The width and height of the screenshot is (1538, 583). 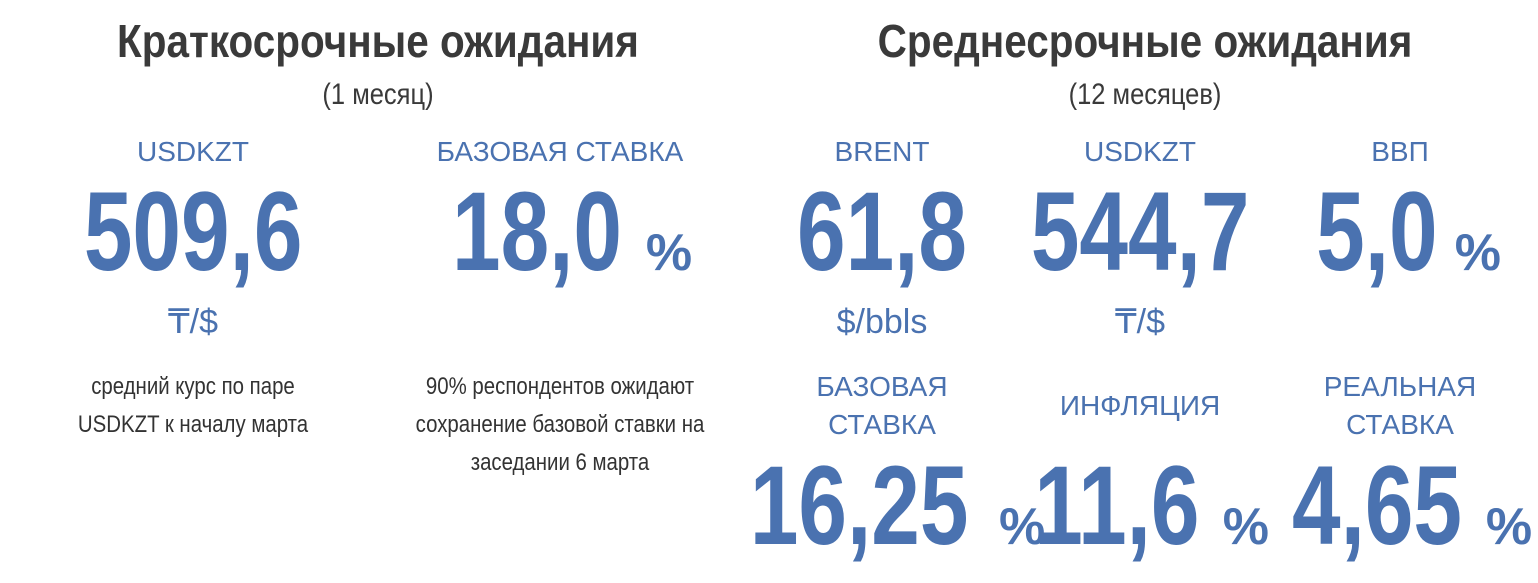 I want to click on metric-label: ВВП, so click(x=1389, y=152).